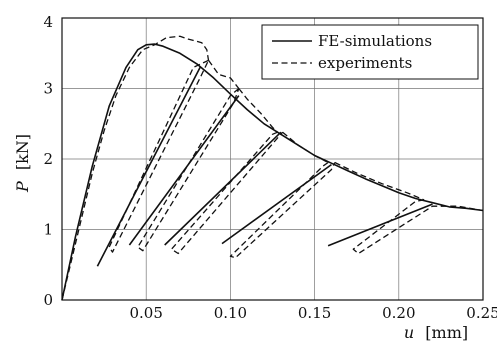 Image resolution: width=497 pixels, height=347 pixels. What do you see at coordinates (398, 313) in the screenshot?
I see `x-tick-label: 0.20` at bounding box center [398, 313].